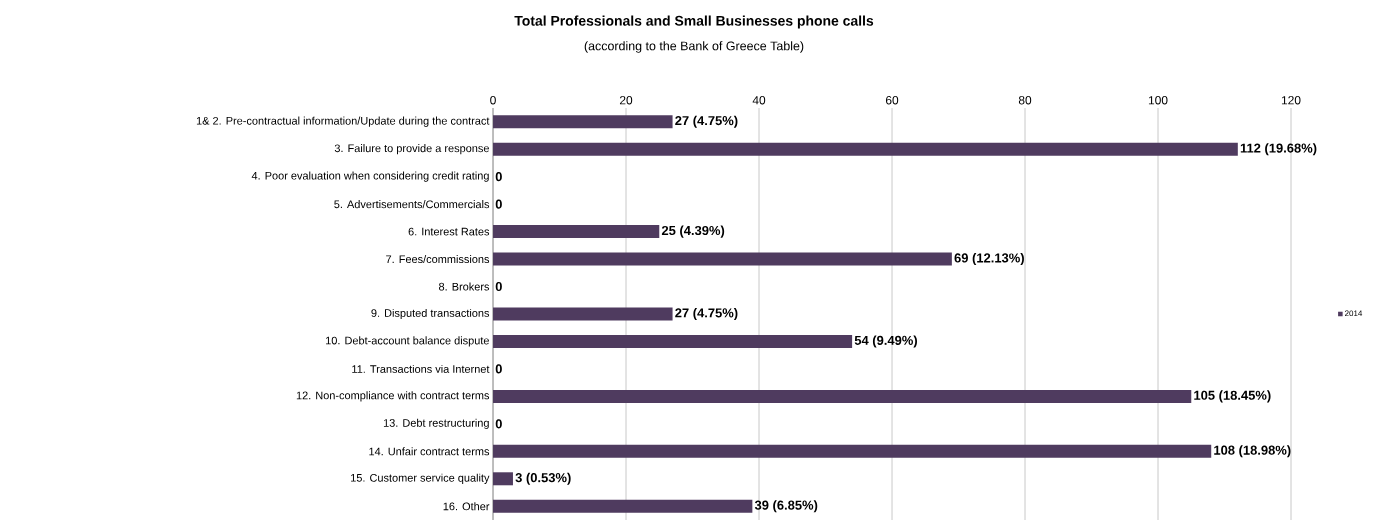 The image size is (1389, 525). What do you see at coordinates (1278, 149) in the screenshot?
I see `data-label: 112 (19.68%)` at bounding box center [1278, 149].